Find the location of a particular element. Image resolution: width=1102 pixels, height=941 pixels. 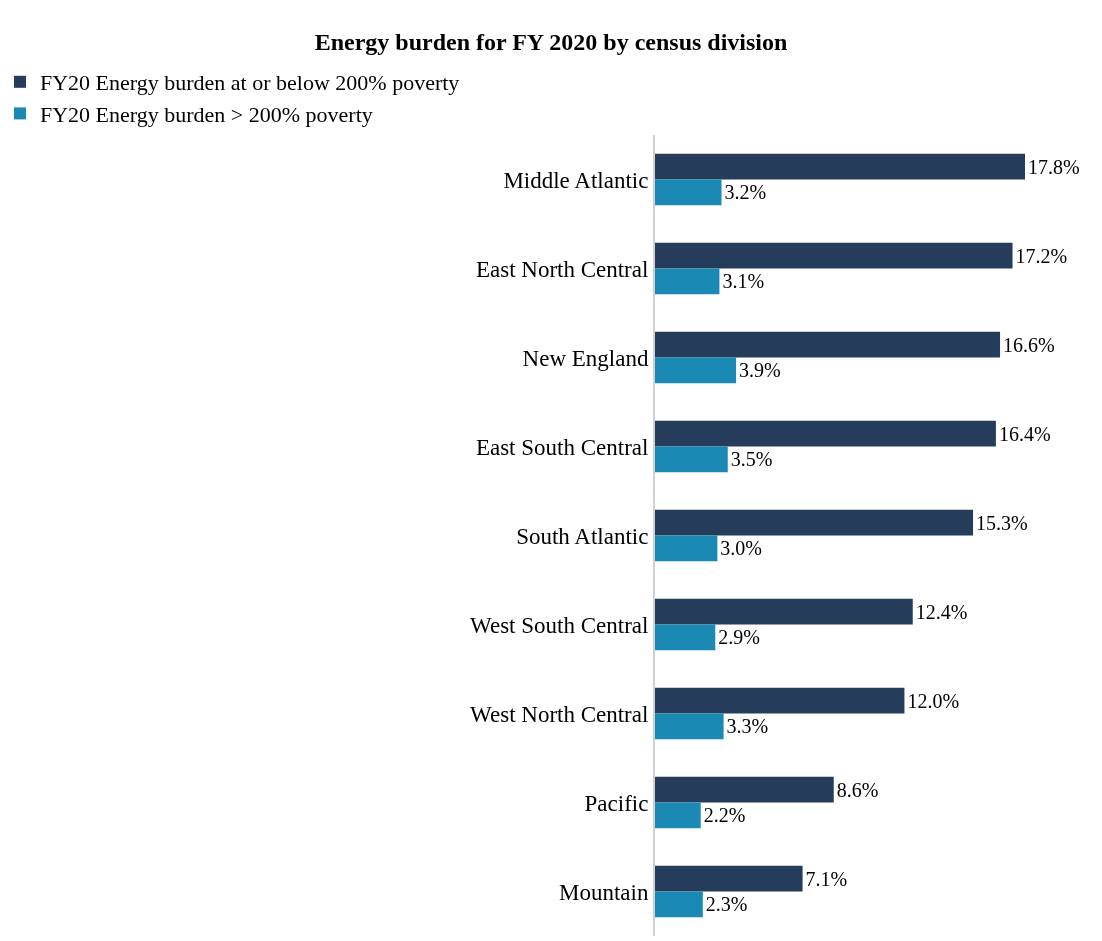

data-label: 16.4% is located at coordinates (1024, 433).